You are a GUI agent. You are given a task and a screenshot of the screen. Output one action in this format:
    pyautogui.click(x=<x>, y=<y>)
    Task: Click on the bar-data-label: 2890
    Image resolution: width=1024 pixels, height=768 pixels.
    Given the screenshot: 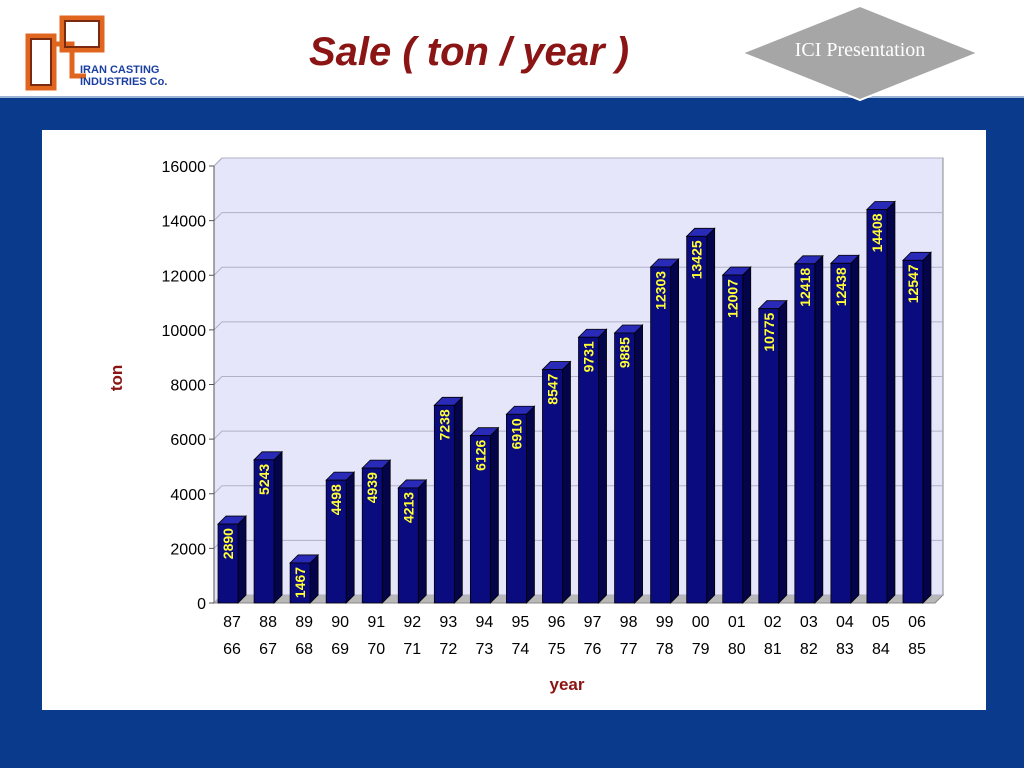 What is the action you would take?
    pyautogui.click(x=228, y=543)
    